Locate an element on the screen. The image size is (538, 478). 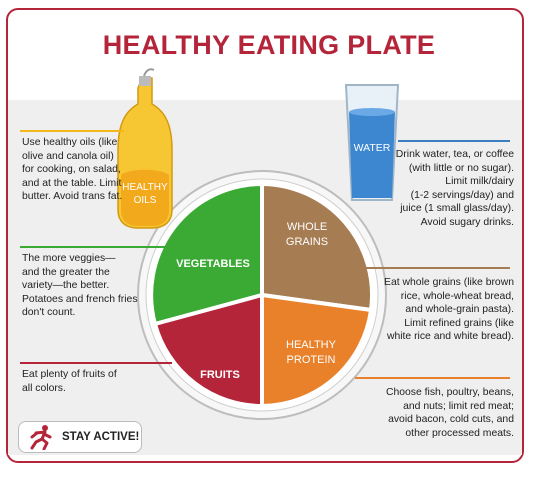
running-person-icon is located at coordinates (41, 437).